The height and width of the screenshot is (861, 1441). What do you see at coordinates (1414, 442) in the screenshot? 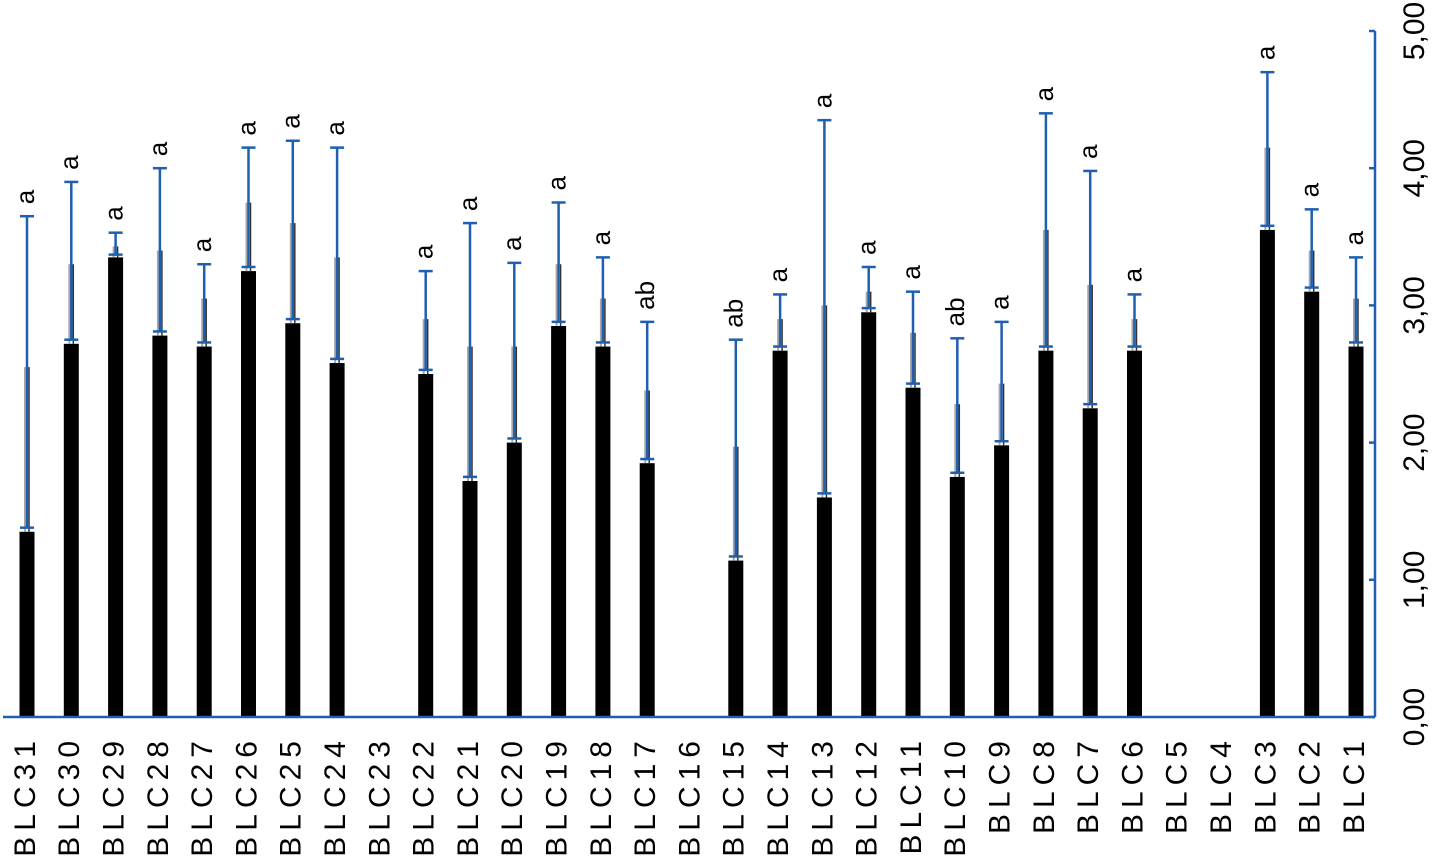
I see `y-tick-label: 2,00` at bounding box center [1414, 442].